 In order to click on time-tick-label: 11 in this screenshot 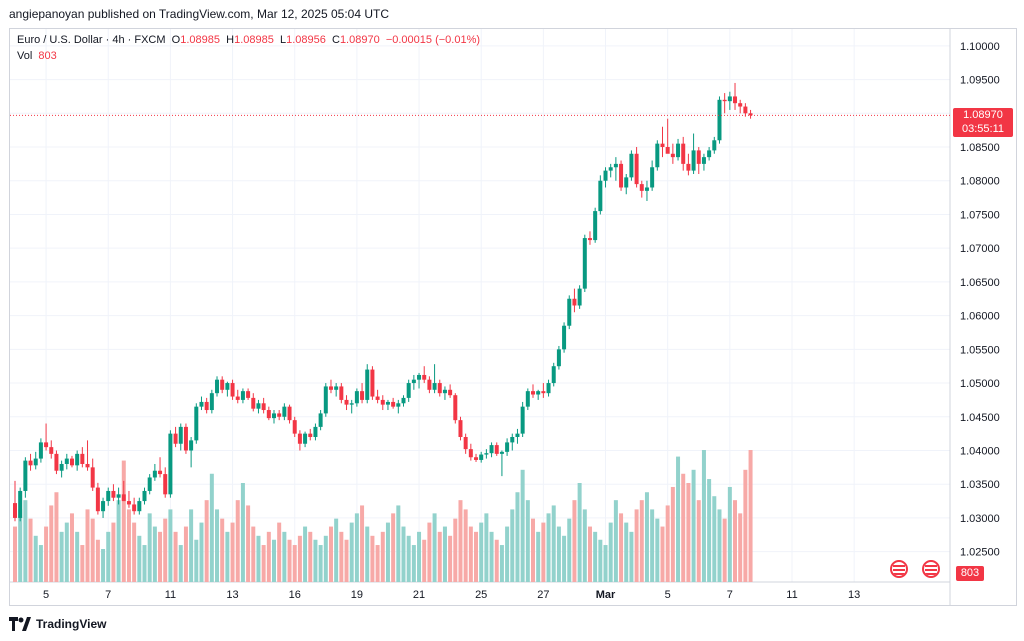, I will do `click(170, 595)`.